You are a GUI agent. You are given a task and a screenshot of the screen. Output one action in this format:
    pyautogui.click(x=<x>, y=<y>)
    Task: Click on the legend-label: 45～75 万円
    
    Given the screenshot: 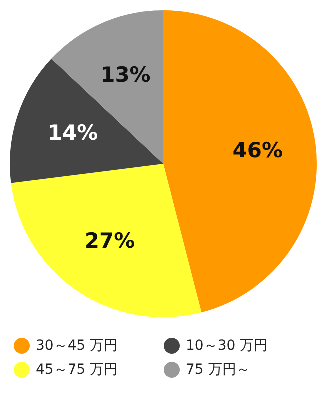 What is the action you would take?
    pyautogui.click(x=77, y=370)
    